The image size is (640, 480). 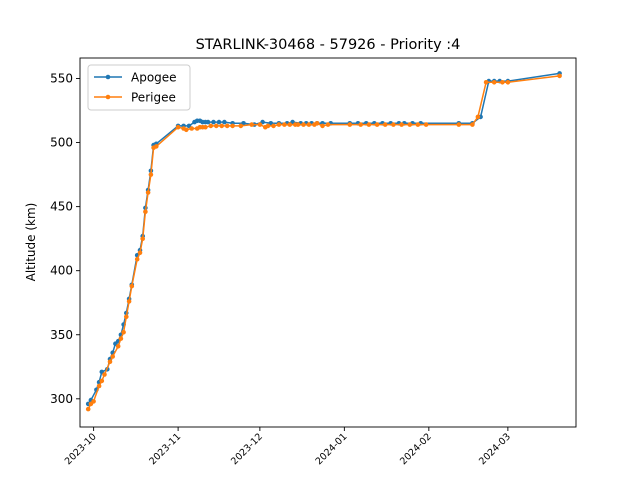 I want to click on y-tick-label: 550, so click(x=61, y=79).